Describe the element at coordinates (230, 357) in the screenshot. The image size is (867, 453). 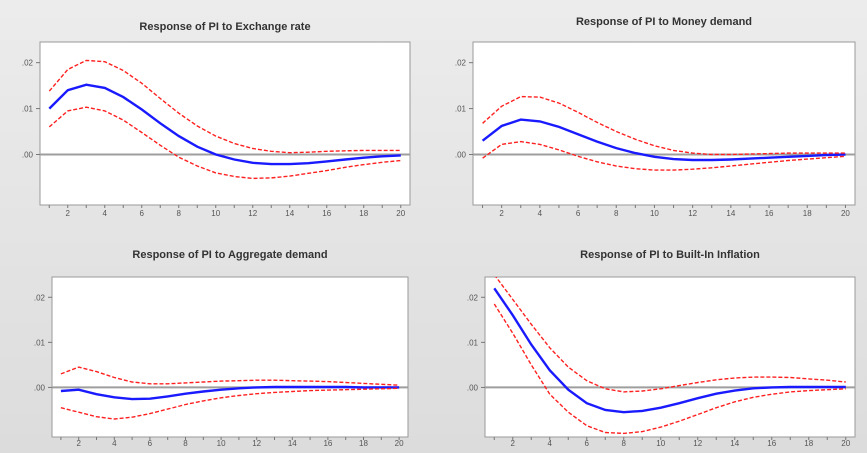
I see `plot-area` at that location.